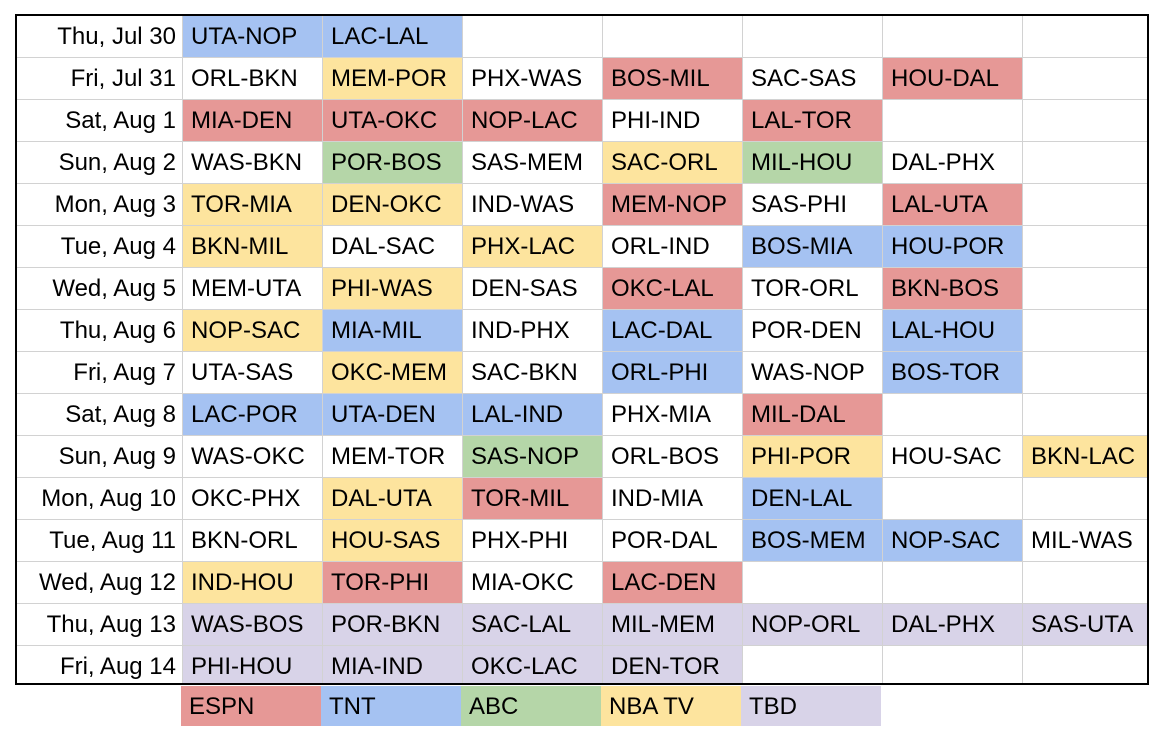 The height and width of the screenshot is (746, 1176). Describe the element at coordinates (253, 457) in the screenshot. I see `game-cell: WAS-OKC` at that location.